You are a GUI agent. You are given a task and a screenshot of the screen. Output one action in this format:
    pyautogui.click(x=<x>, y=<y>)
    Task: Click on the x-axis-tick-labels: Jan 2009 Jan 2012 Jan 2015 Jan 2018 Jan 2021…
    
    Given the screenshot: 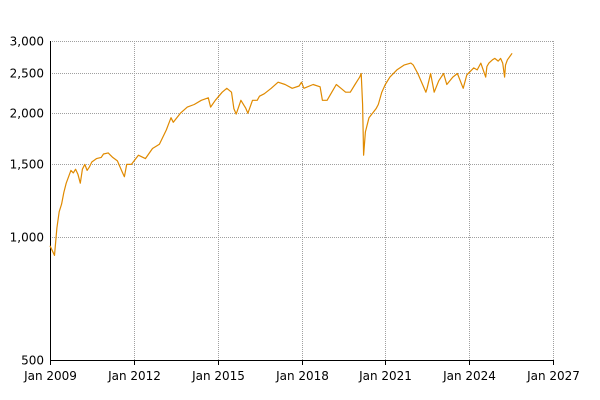 What is the action you would take?
    pyautogui.click(x=301, y=376)
    